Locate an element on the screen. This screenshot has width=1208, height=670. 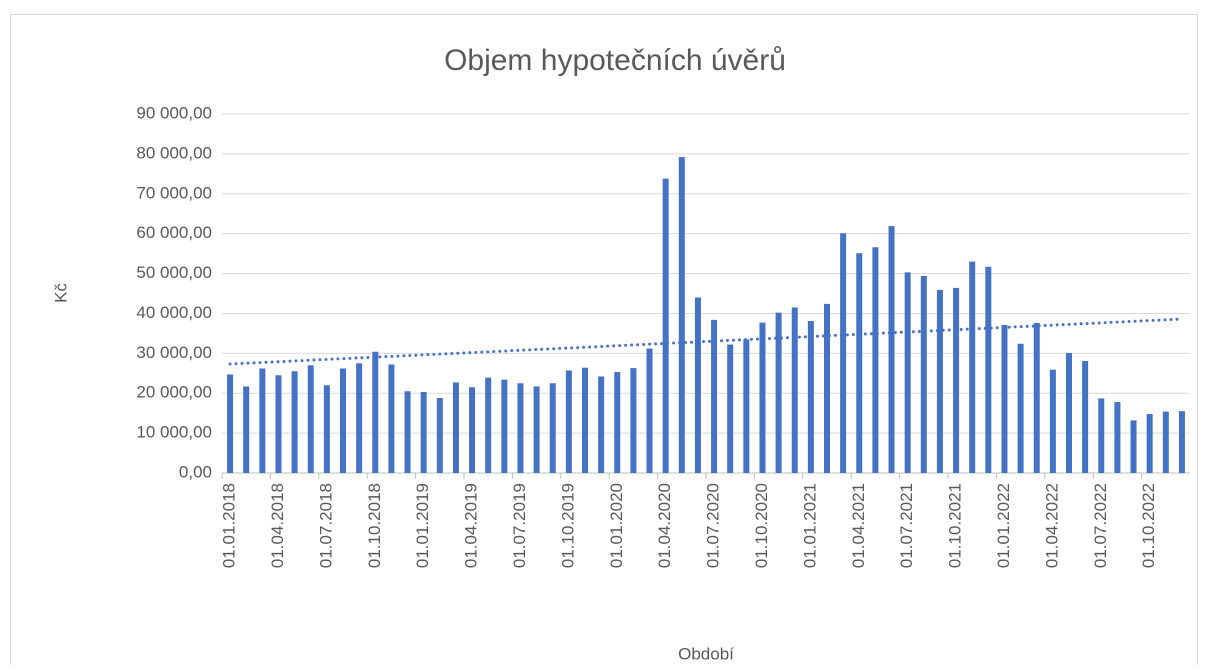
x-tick-label: 01.10.2021 is located at coordinates (955, 525).